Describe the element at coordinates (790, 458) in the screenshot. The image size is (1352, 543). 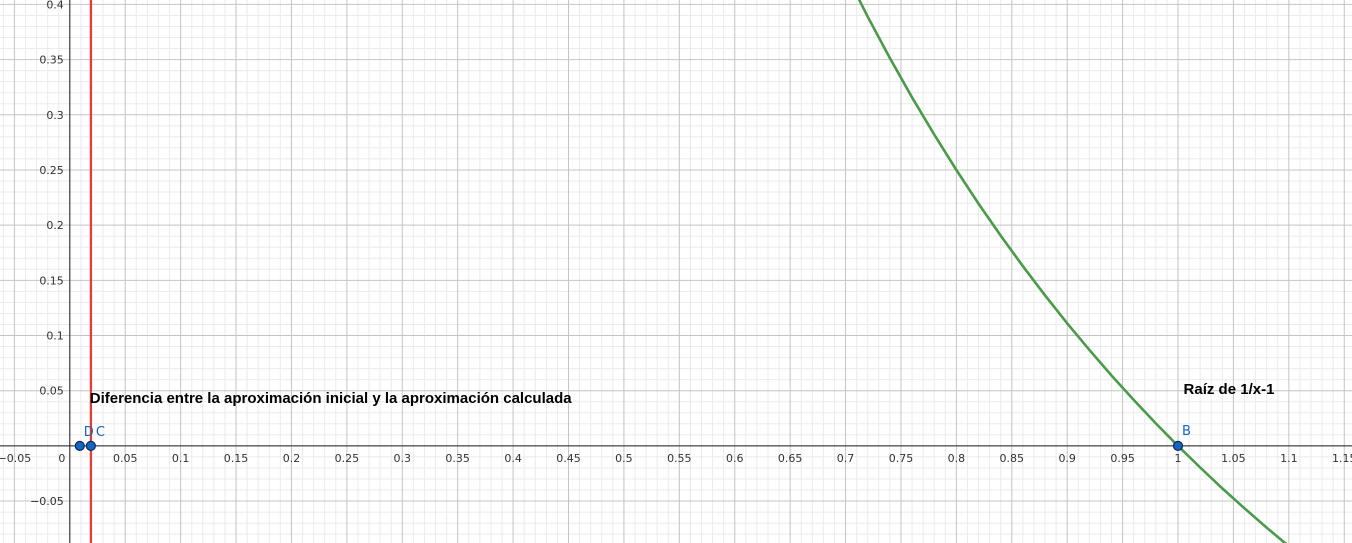
I see `x-tick-label: 0.65` at that location.